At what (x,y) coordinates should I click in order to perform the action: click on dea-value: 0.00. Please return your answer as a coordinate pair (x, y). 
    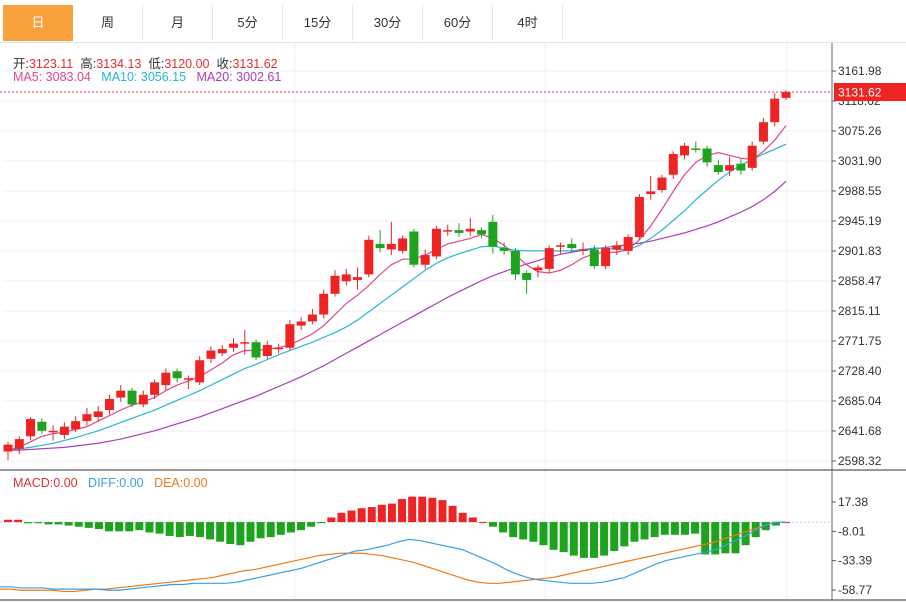
    Looking at the image, I should click on (195, 483).